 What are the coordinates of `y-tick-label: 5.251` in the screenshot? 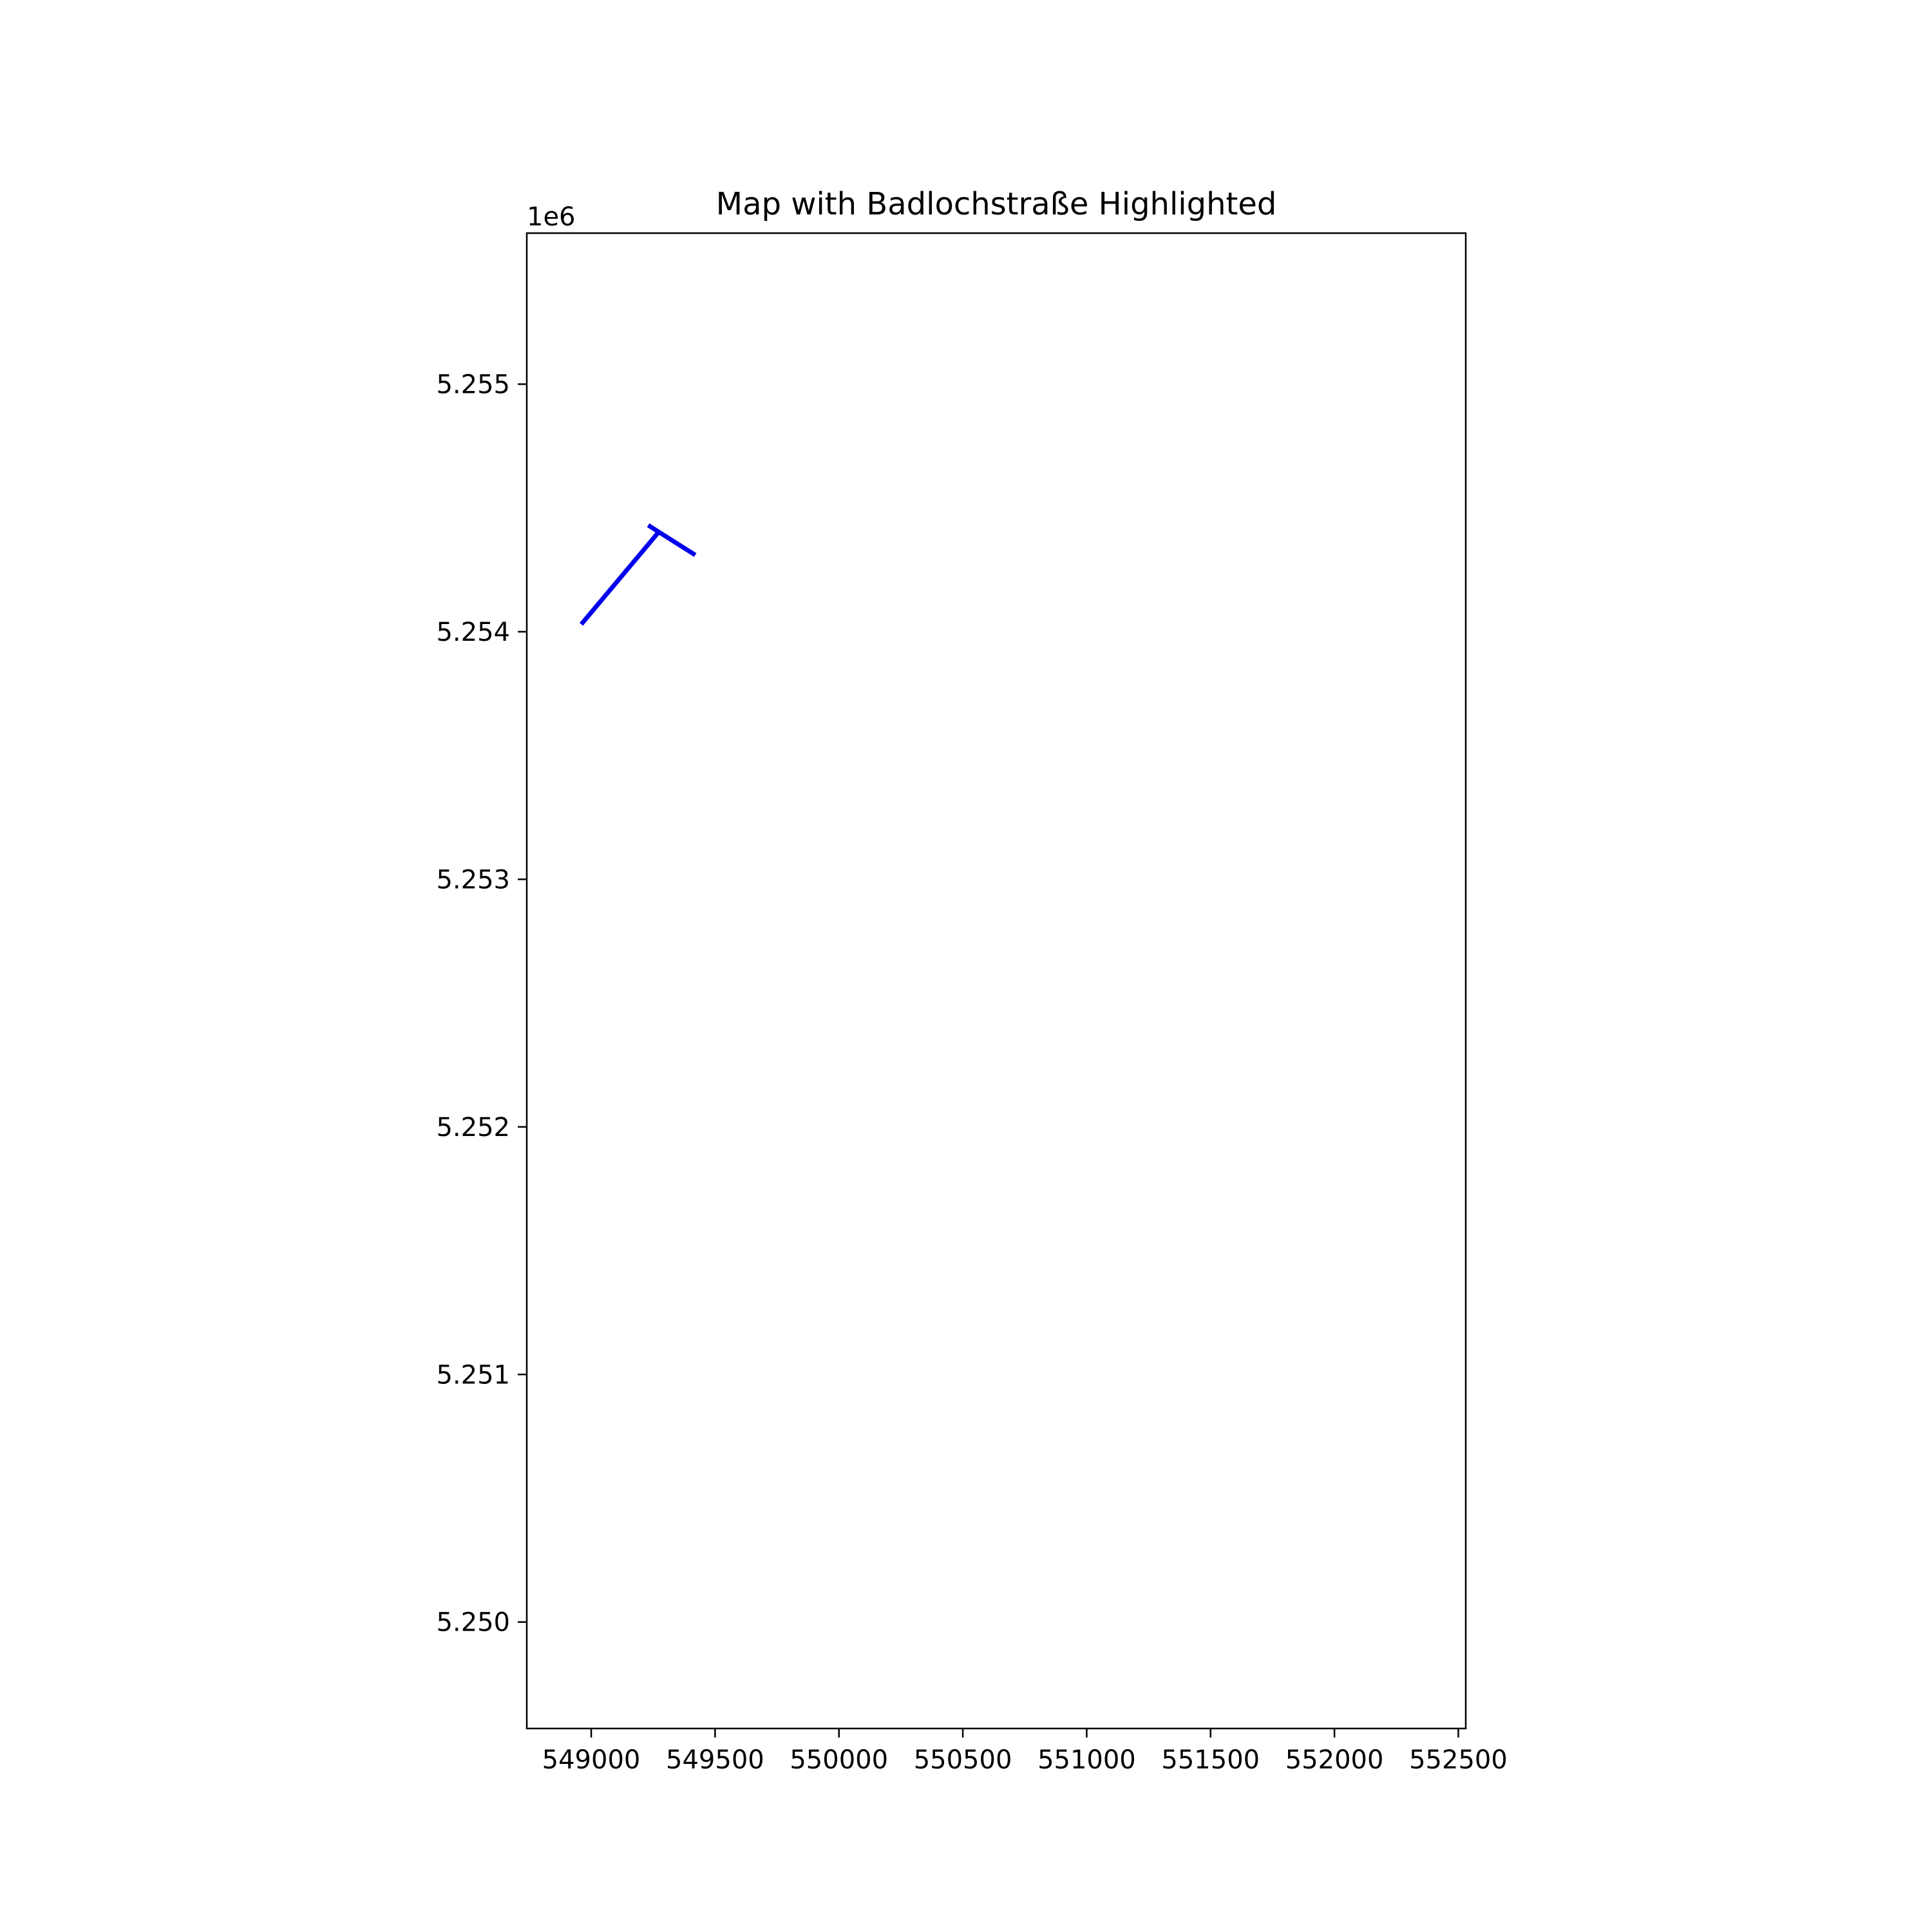 It's located at (473, 1375).